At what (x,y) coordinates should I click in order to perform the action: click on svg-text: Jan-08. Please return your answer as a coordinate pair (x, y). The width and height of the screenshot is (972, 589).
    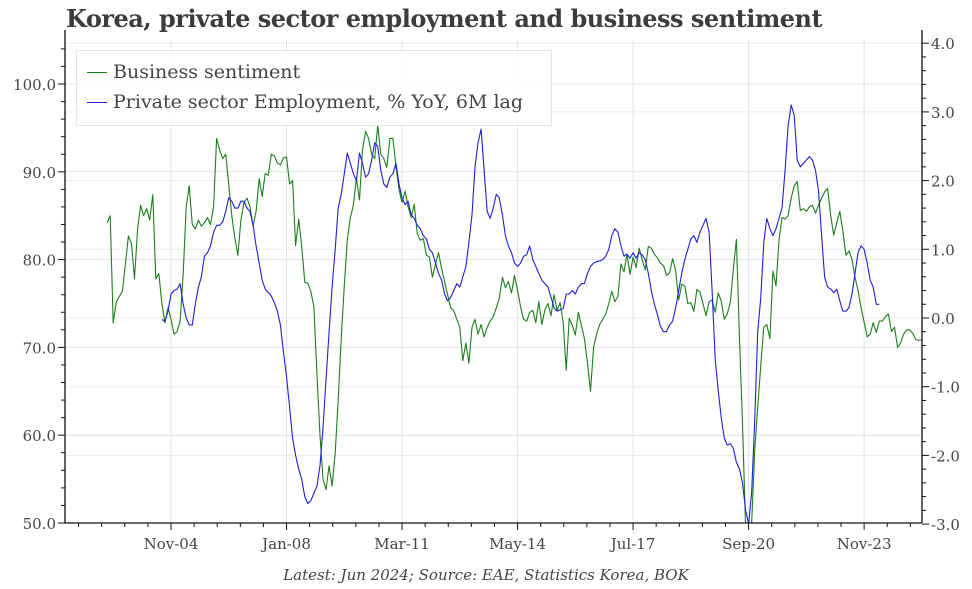
    Looking at the image, I should click on (285, 544).